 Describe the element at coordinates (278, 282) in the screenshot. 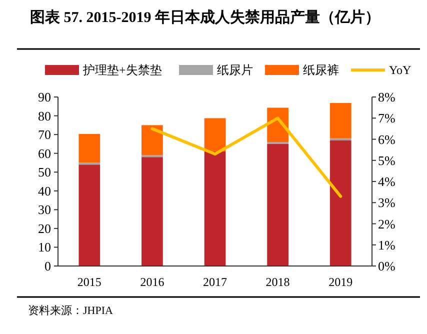

I see `x-tick-label: 2018` at that location.